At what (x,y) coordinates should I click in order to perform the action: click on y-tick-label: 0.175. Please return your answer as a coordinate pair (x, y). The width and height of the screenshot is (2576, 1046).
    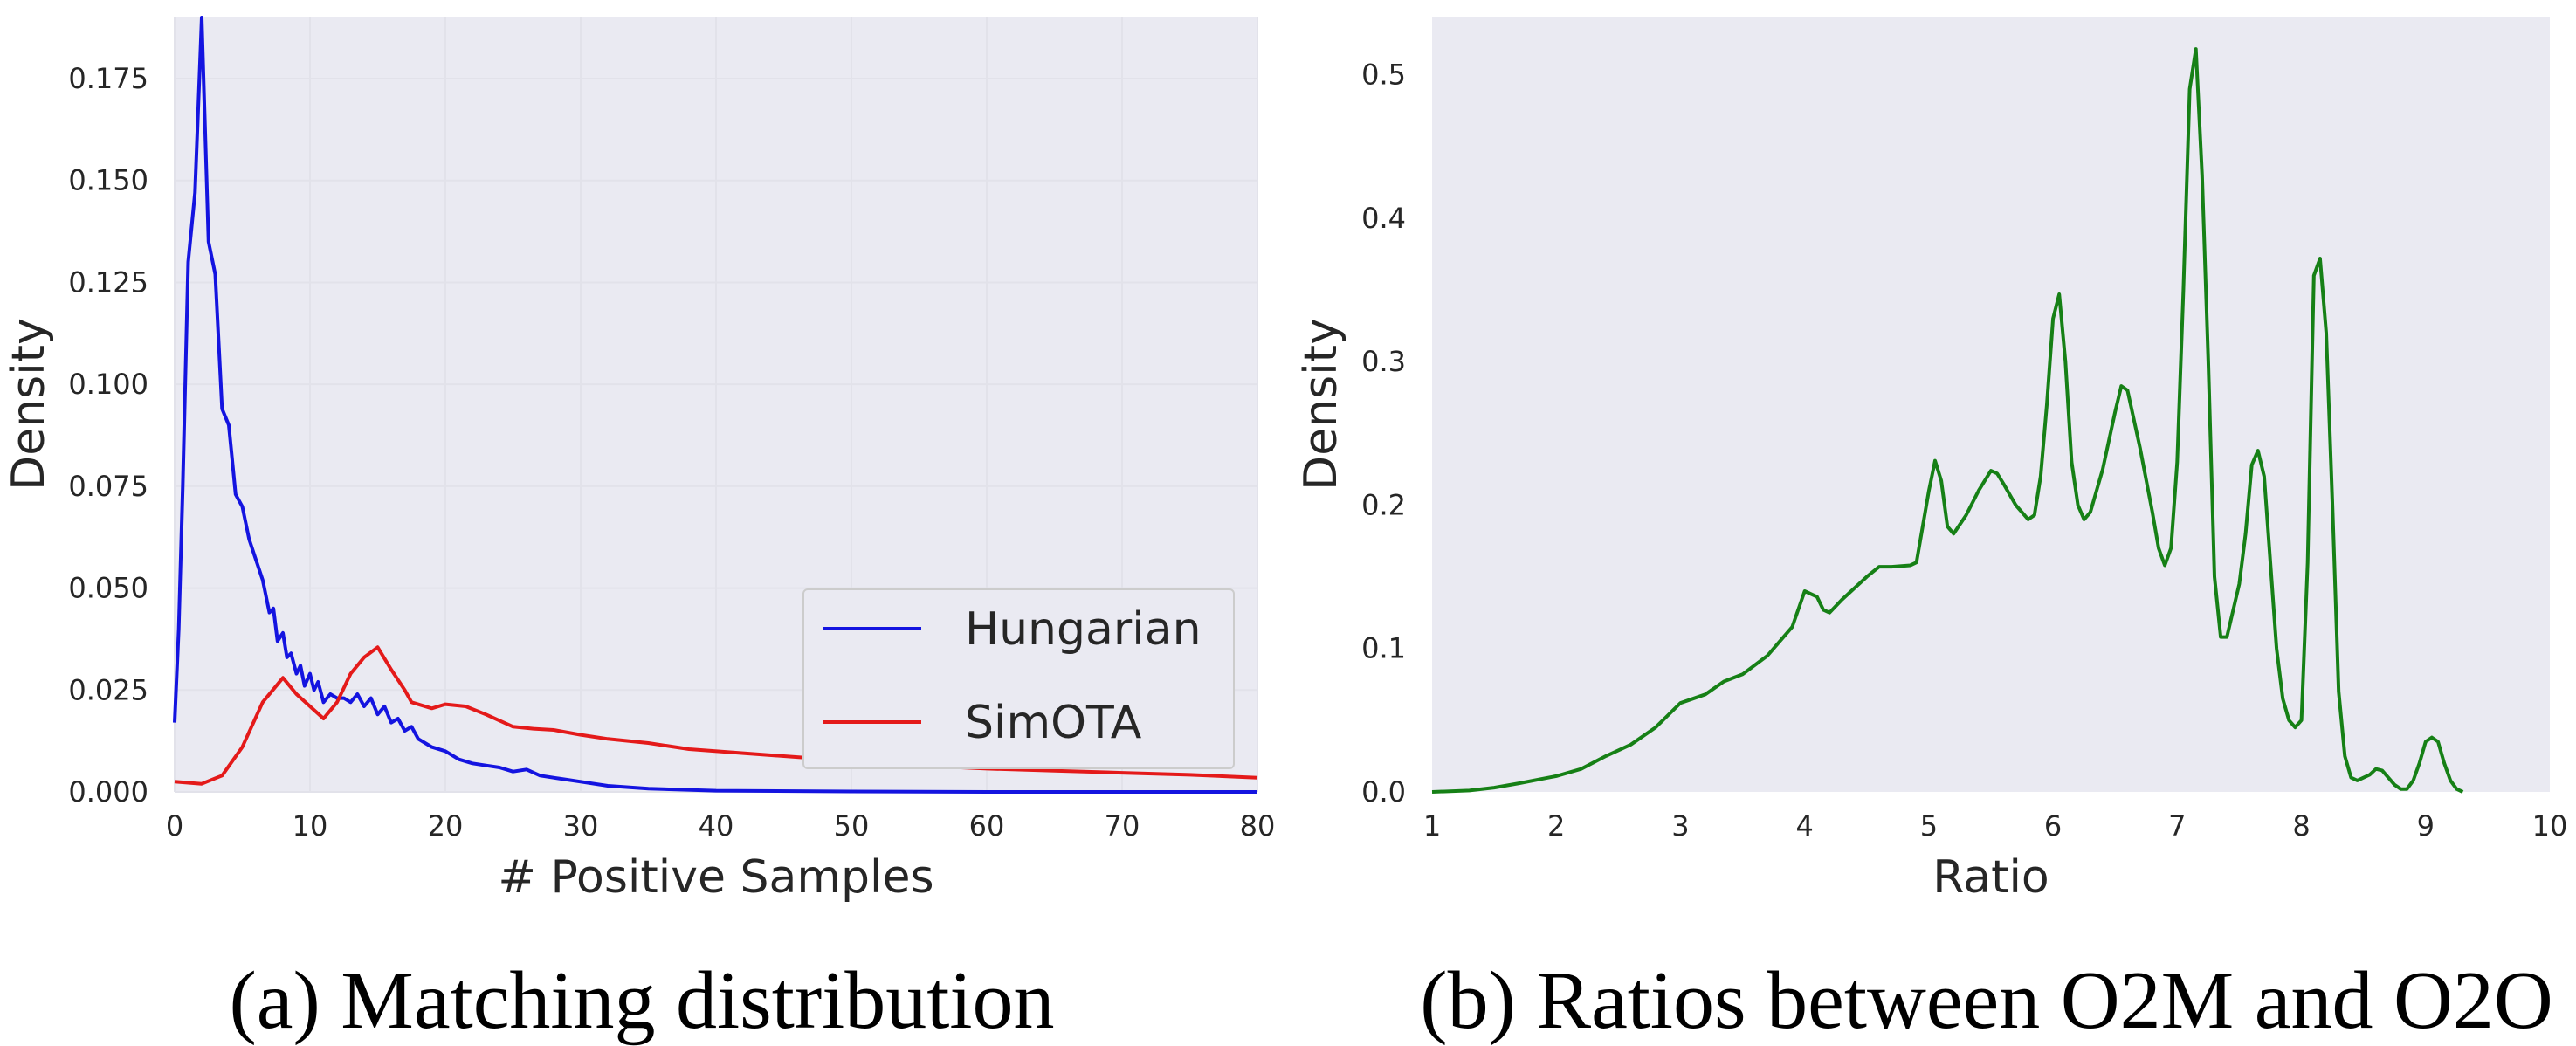
    Looking at the image, I should click on (108, 78).